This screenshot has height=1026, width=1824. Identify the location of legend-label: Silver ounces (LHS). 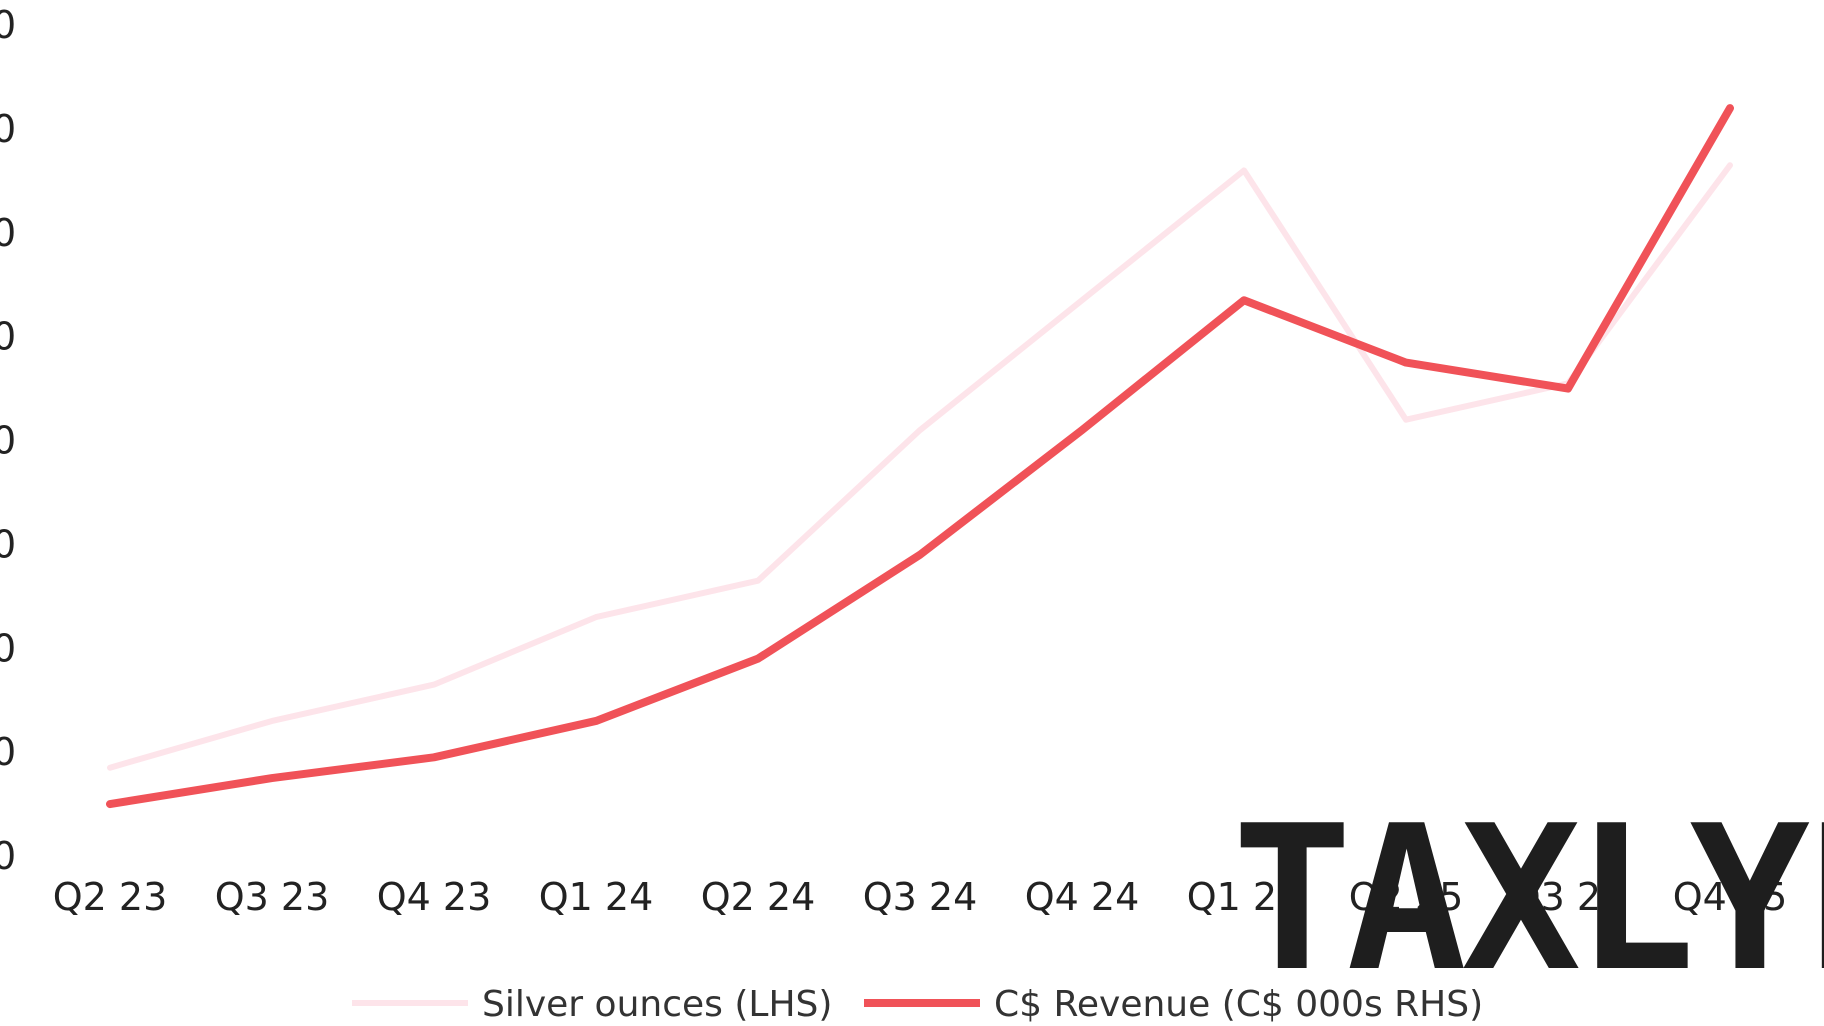
(657, 1004).